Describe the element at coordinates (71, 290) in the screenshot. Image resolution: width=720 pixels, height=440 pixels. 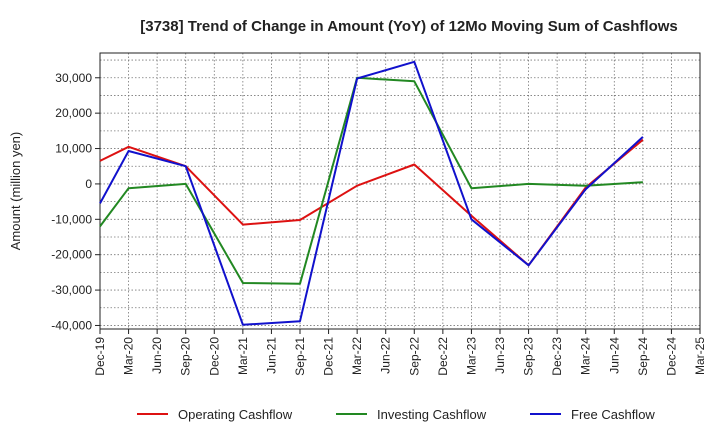
I see `y-tick-label: -30,000` at that location.